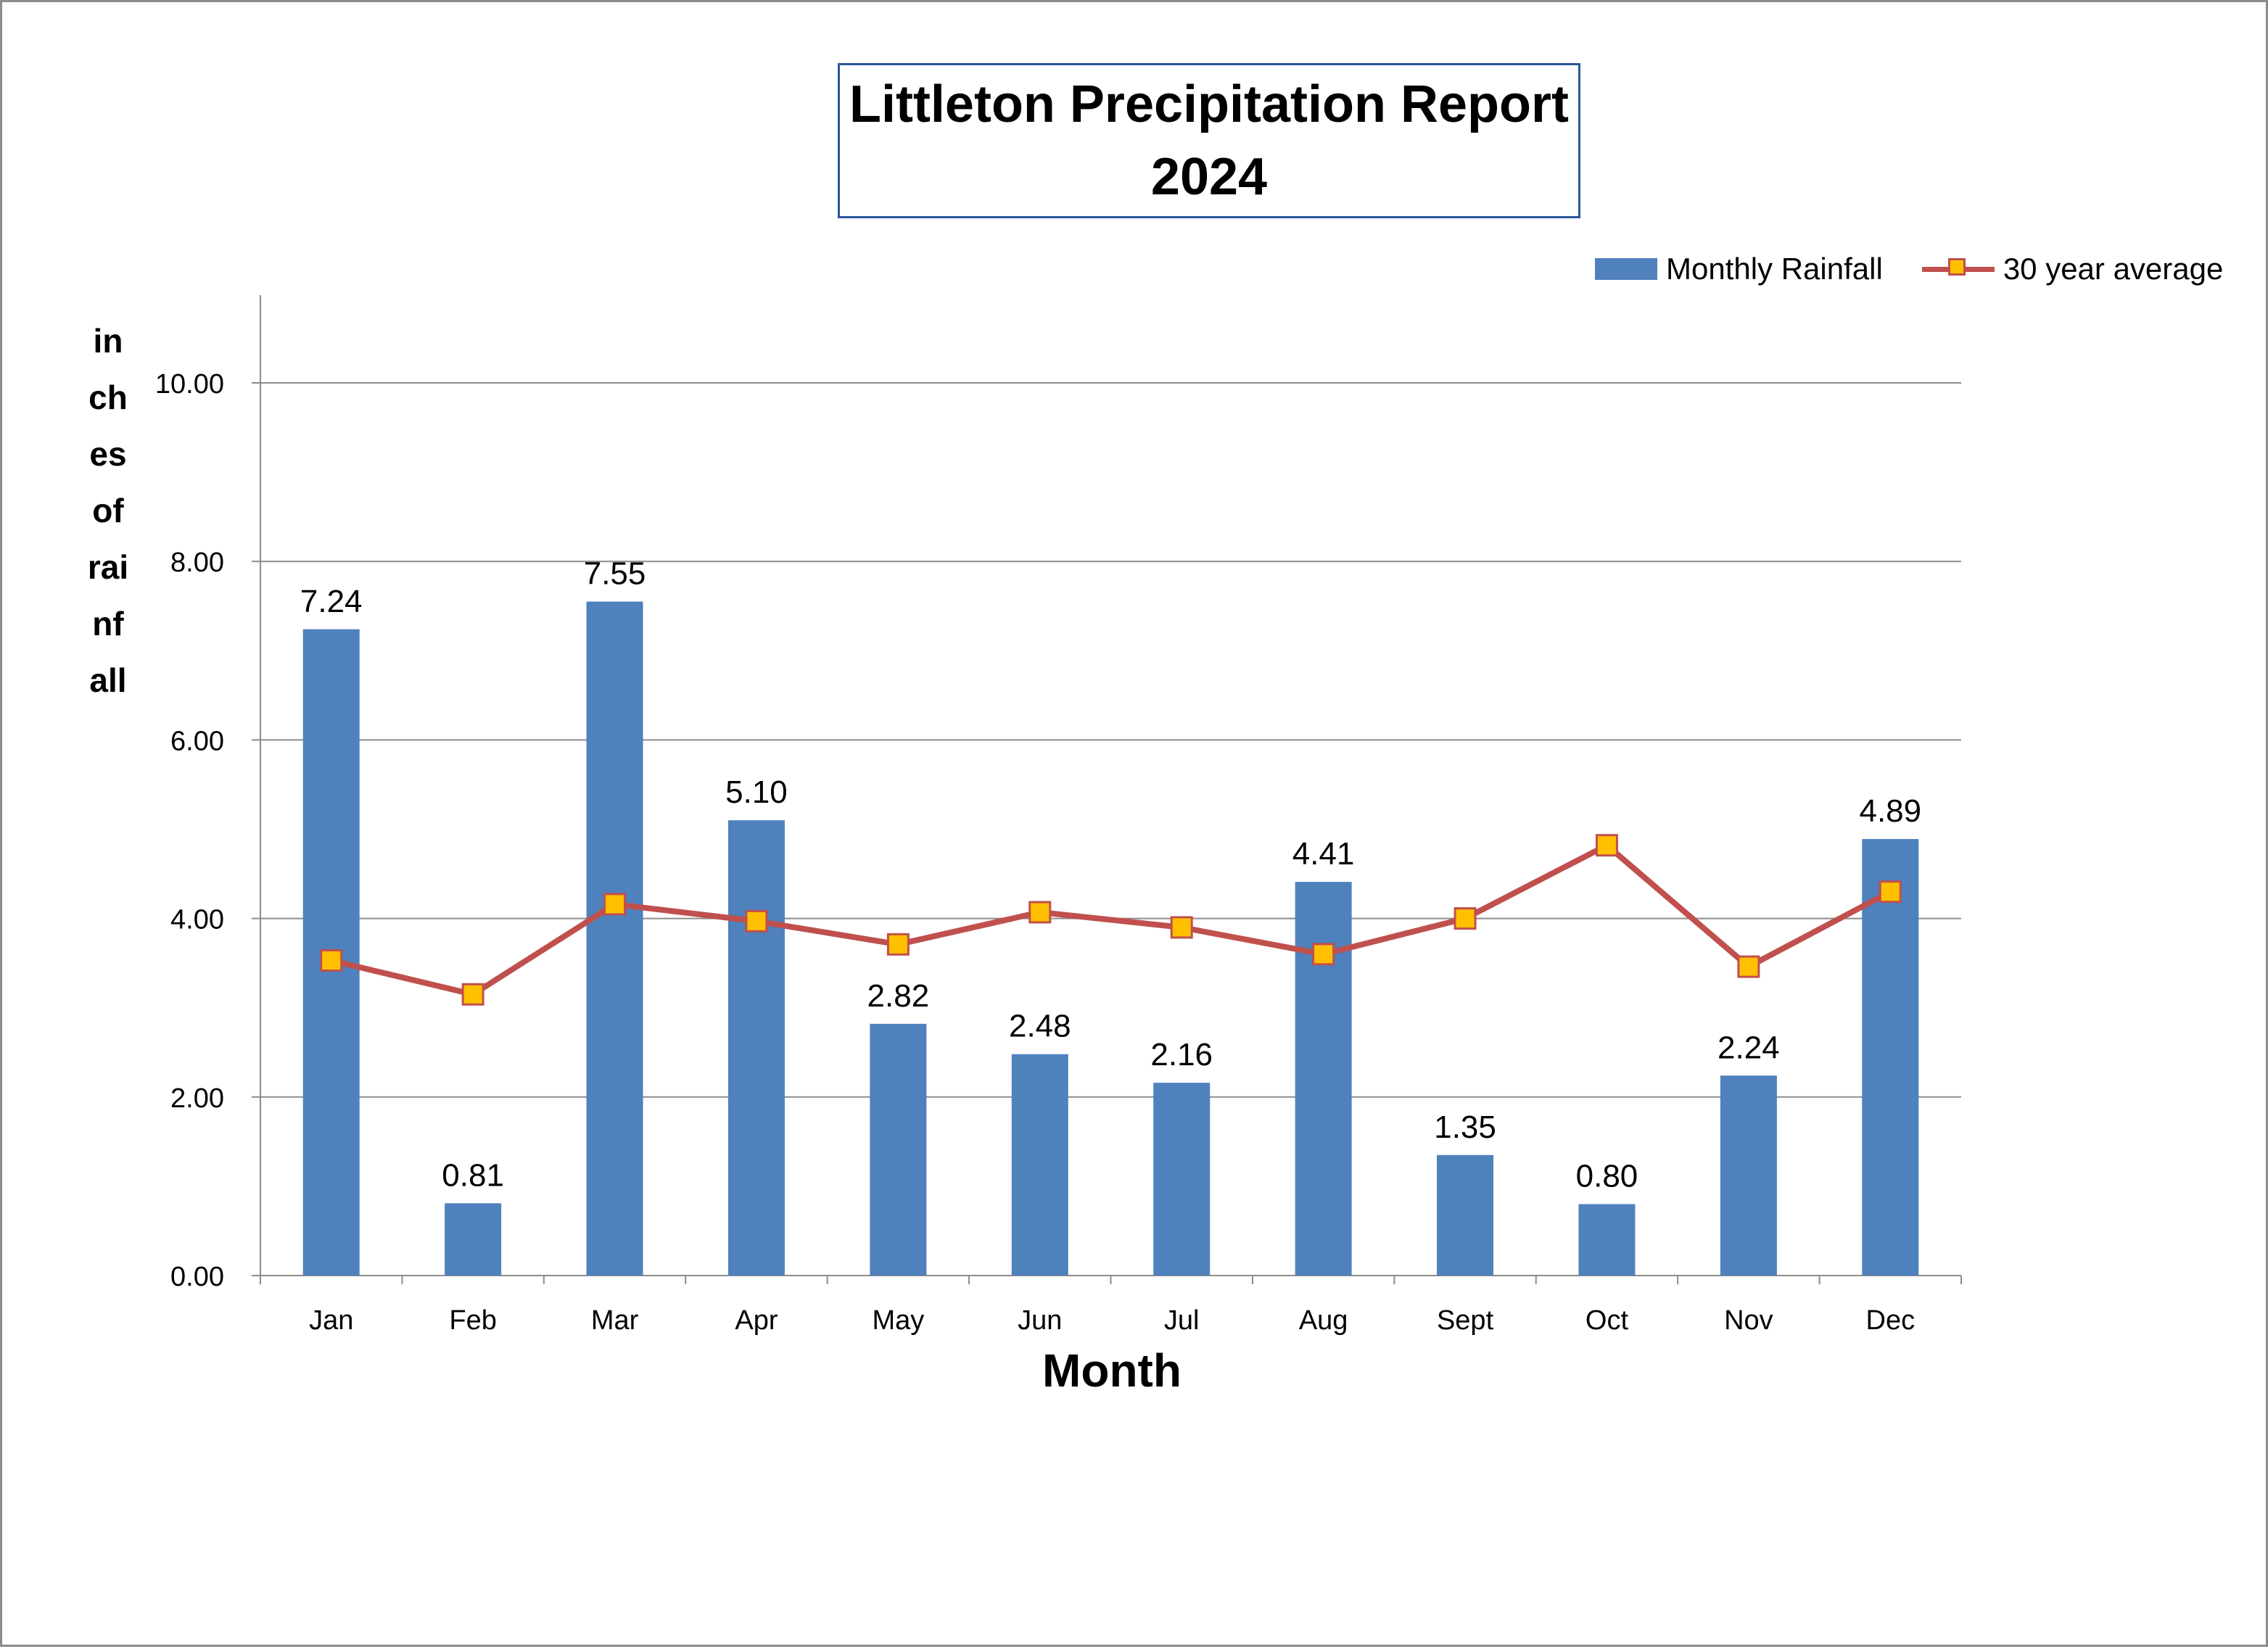  Describe the element at coordinates (472, 1320) in the screenshot. I see `x-tick-label-feb: Feb` at that location.